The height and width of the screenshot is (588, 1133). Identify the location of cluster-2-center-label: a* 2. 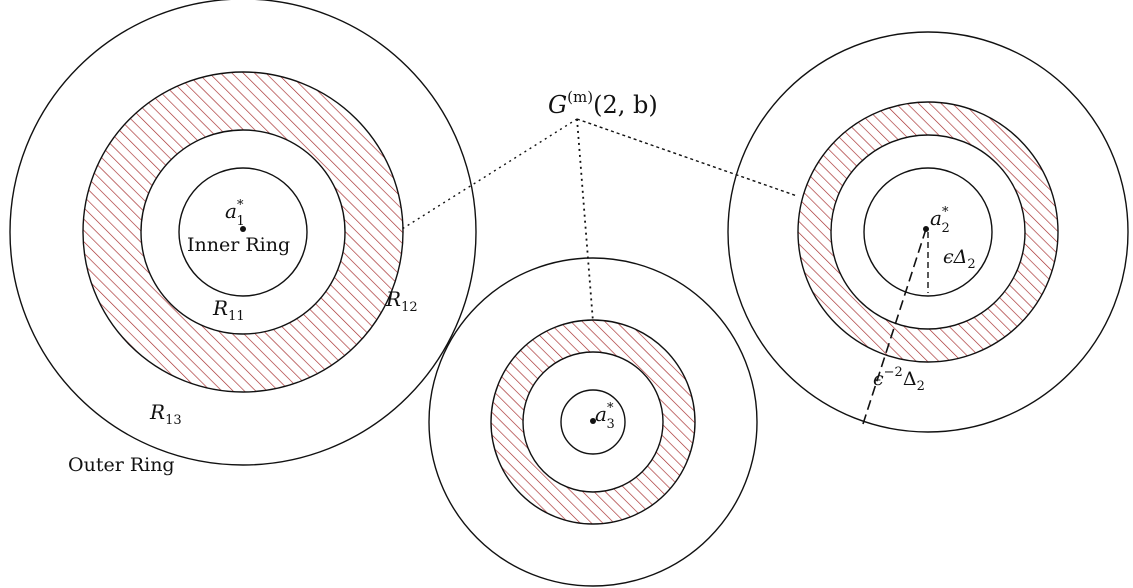
(940, 220).